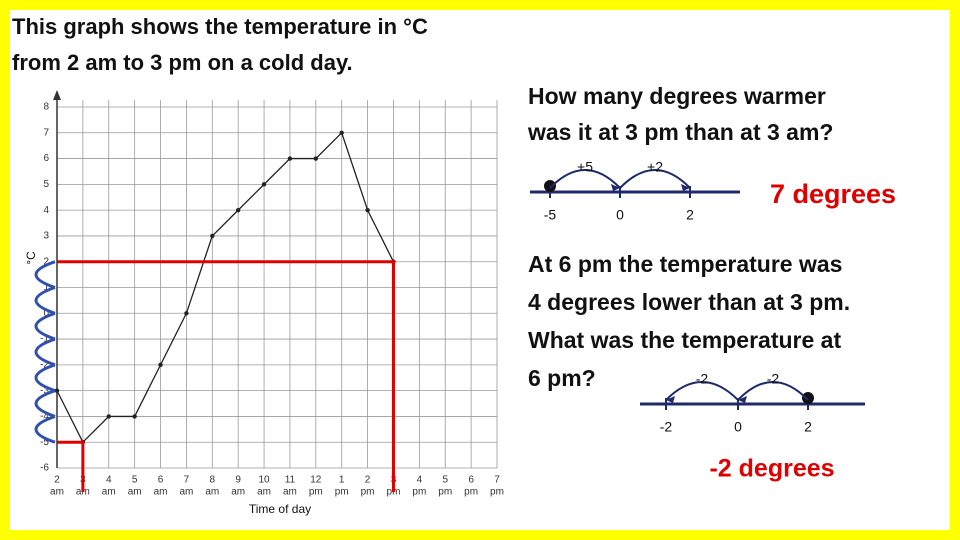  I want to click on hop-label: +2, so click(655, 167).